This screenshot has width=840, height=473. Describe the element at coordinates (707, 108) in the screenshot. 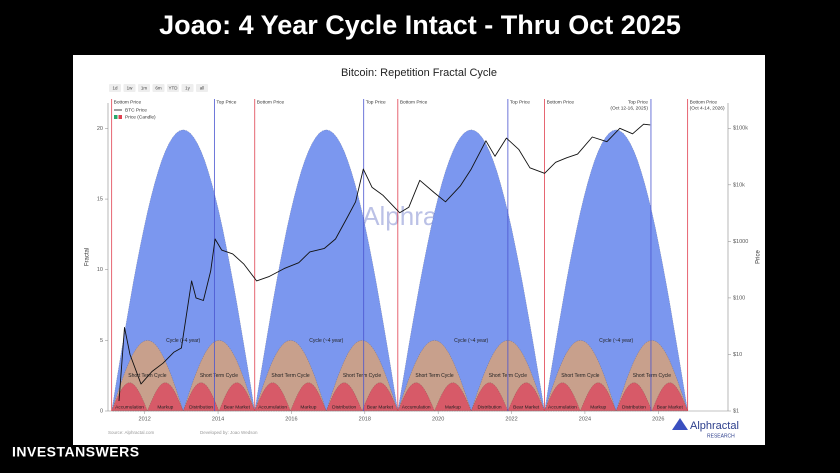

I see `bottom-label: (Oct 4-14, 2026)` at that location.